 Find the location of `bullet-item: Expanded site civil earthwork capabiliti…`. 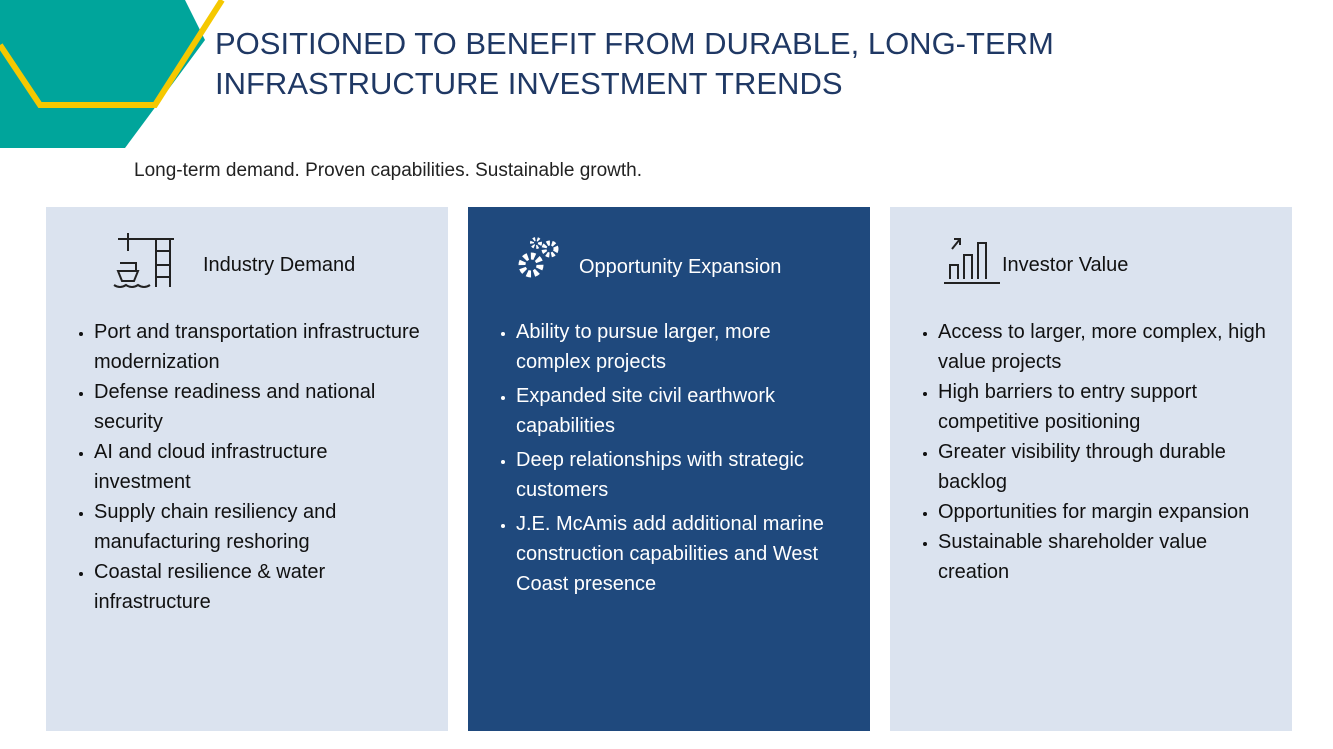

bullet-item: Expanded site civil earthwork capabiliti… is located at coordinates (683, 411).